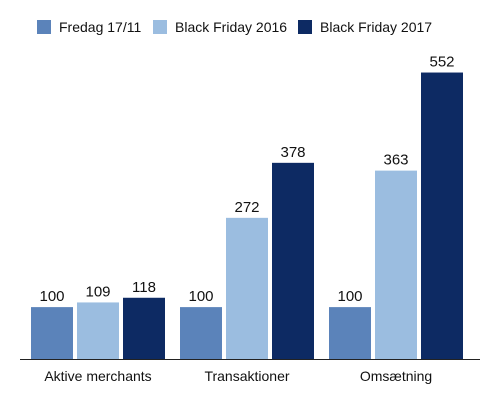 The height and width of the screenshot is (408, 500). What do you see at coordinates (292, 152) in the screenshot?
I see `data-label-transaktioner-black-friday-2017: 378` at bounding box center [292, 152].